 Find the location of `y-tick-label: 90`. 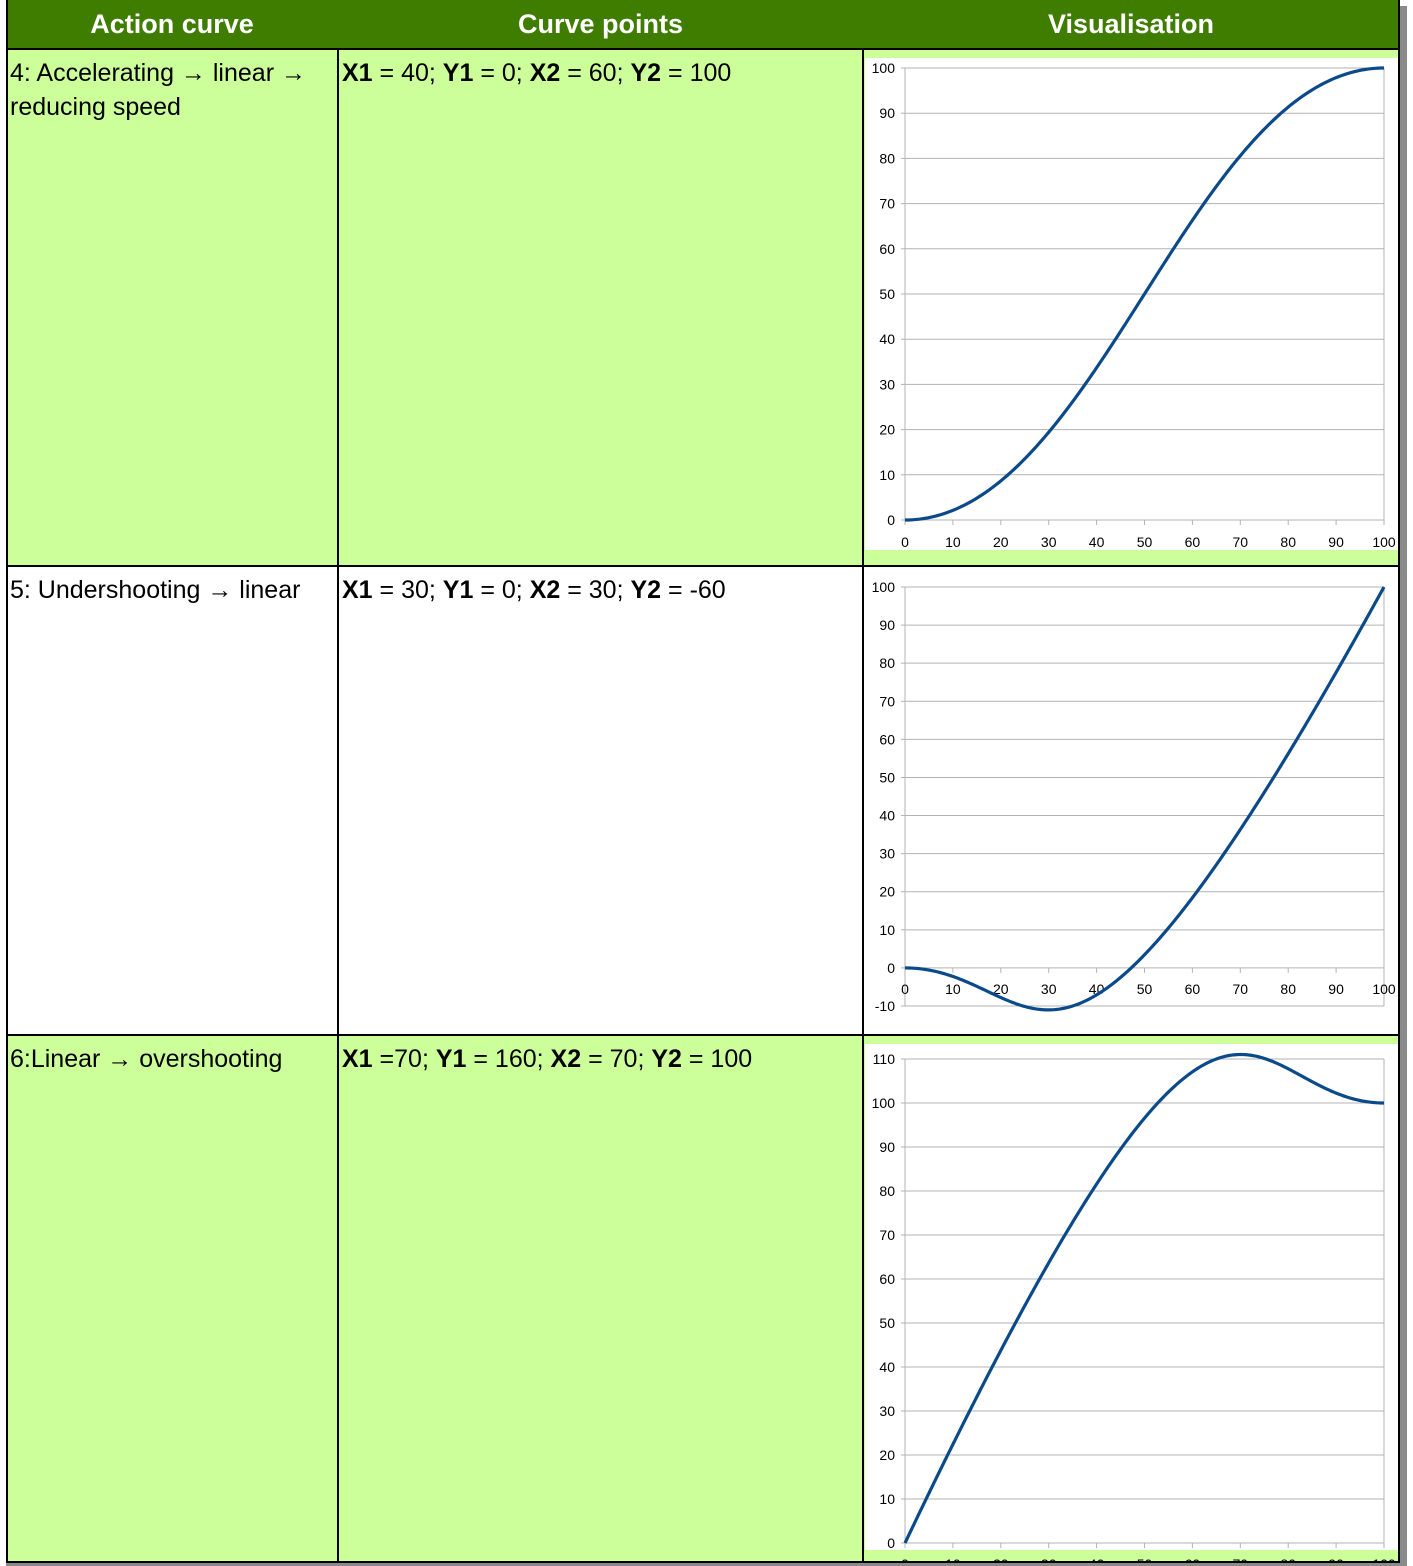

y-tick-label: 90 is located at coordinates (887, 625).